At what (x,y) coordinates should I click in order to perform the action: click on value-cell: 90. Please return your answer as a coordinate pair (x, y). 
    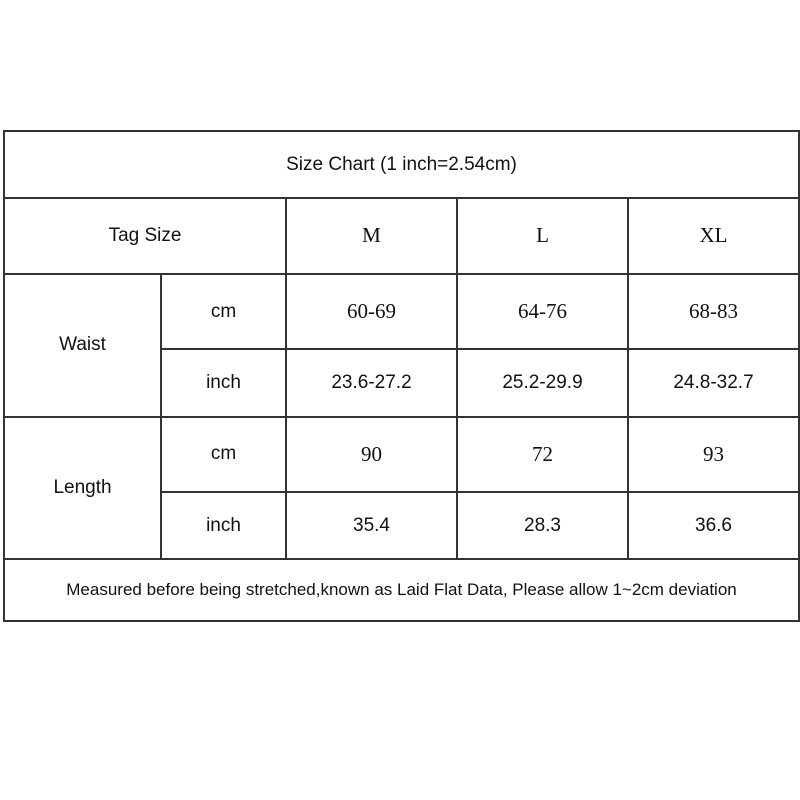
    Looking at the image, I should click on (371, 454).